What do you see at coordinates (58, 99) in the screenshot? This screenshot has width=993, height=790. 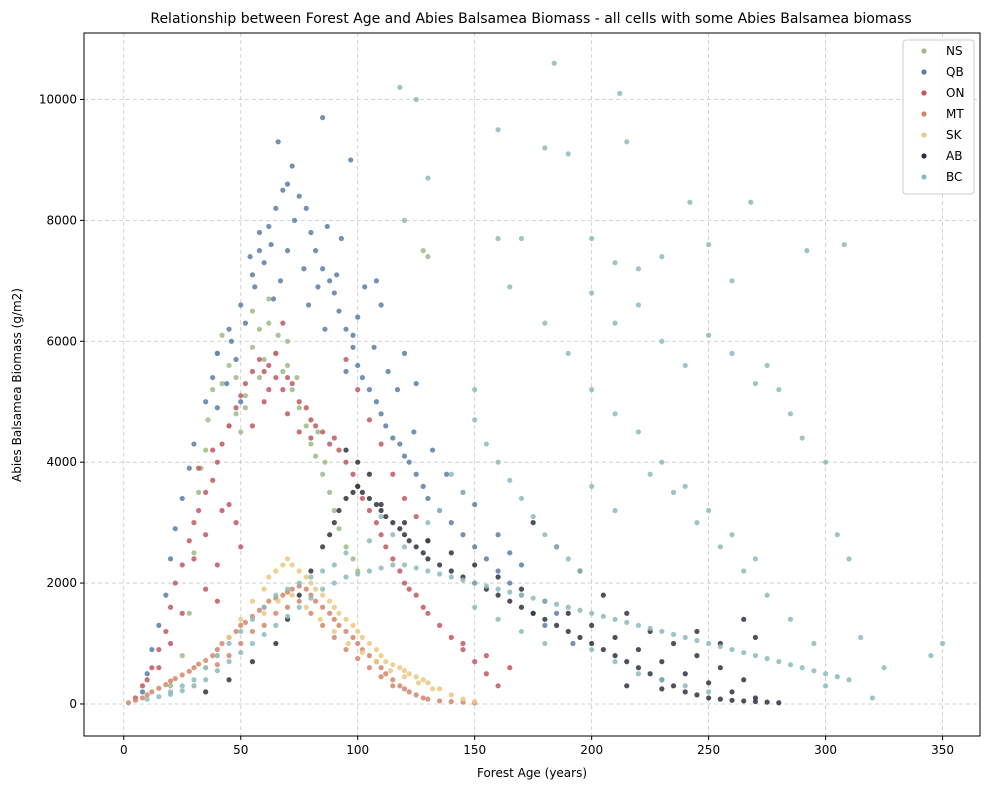 I see `y-tick-label: 10000` at bounding box center [58, 99].